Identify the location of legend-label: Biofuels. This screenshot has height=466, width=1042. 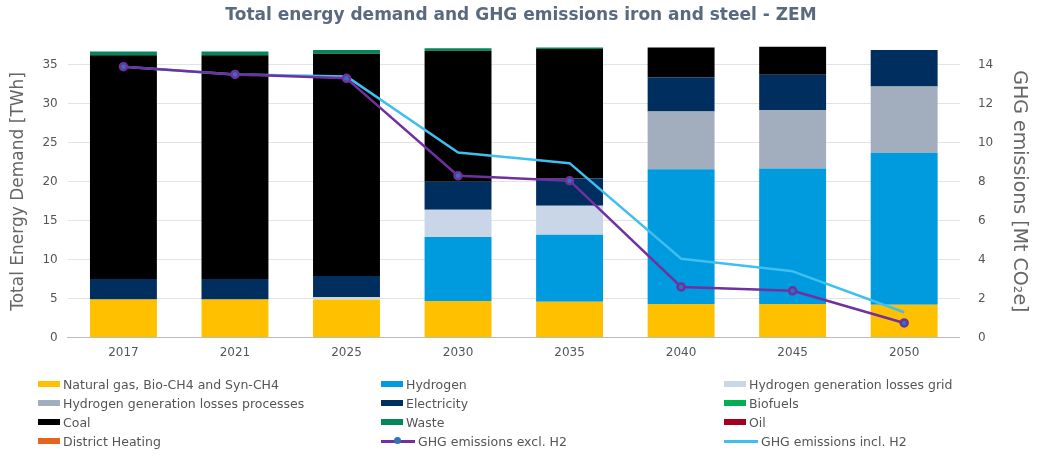
(774, 403).